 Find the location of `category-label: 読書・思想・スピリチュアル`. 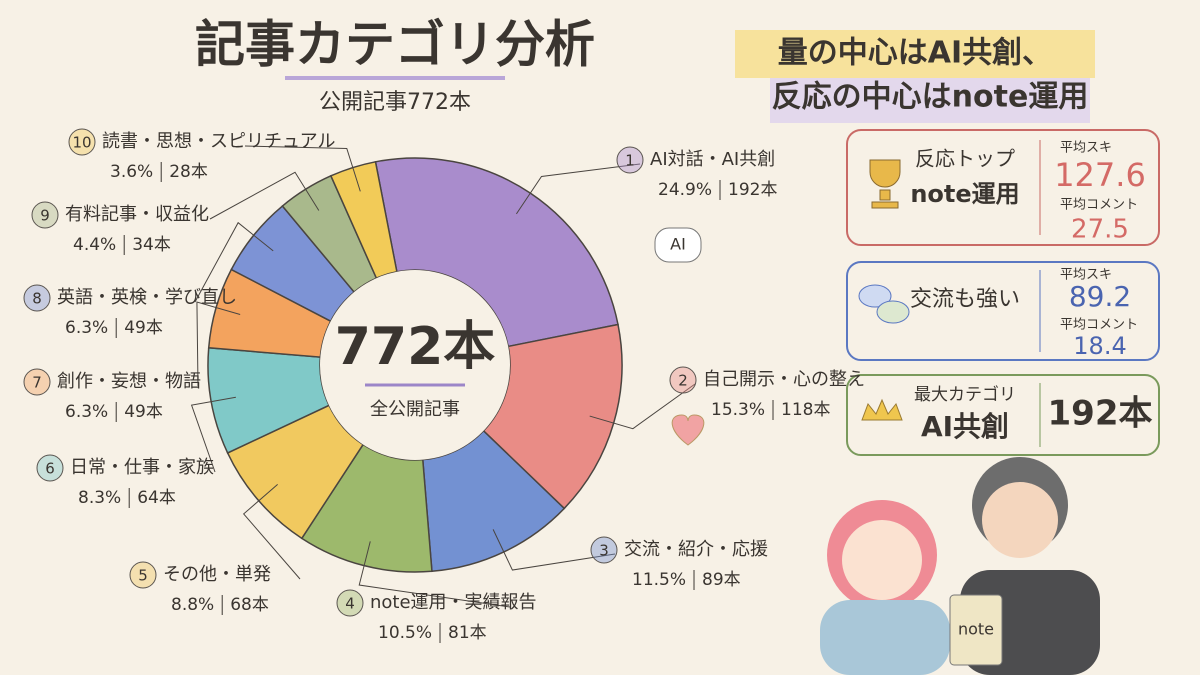

category-label: 読書・思想・スピリチュアル is located at coordinates (218, 141).